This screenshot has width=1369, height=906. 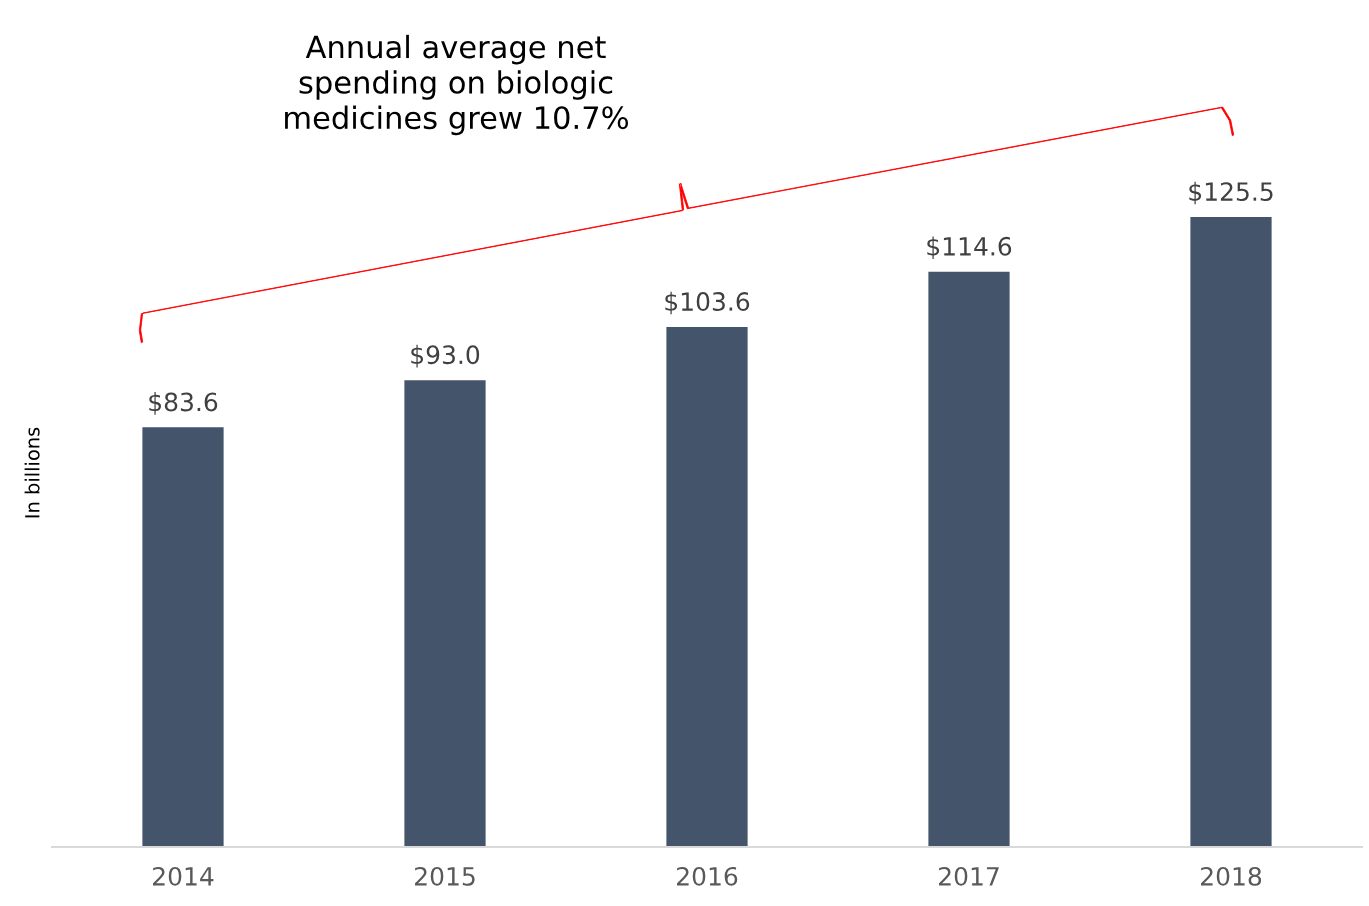 I want to click on x-tick-label: 2016, so click(x=707, y=876).